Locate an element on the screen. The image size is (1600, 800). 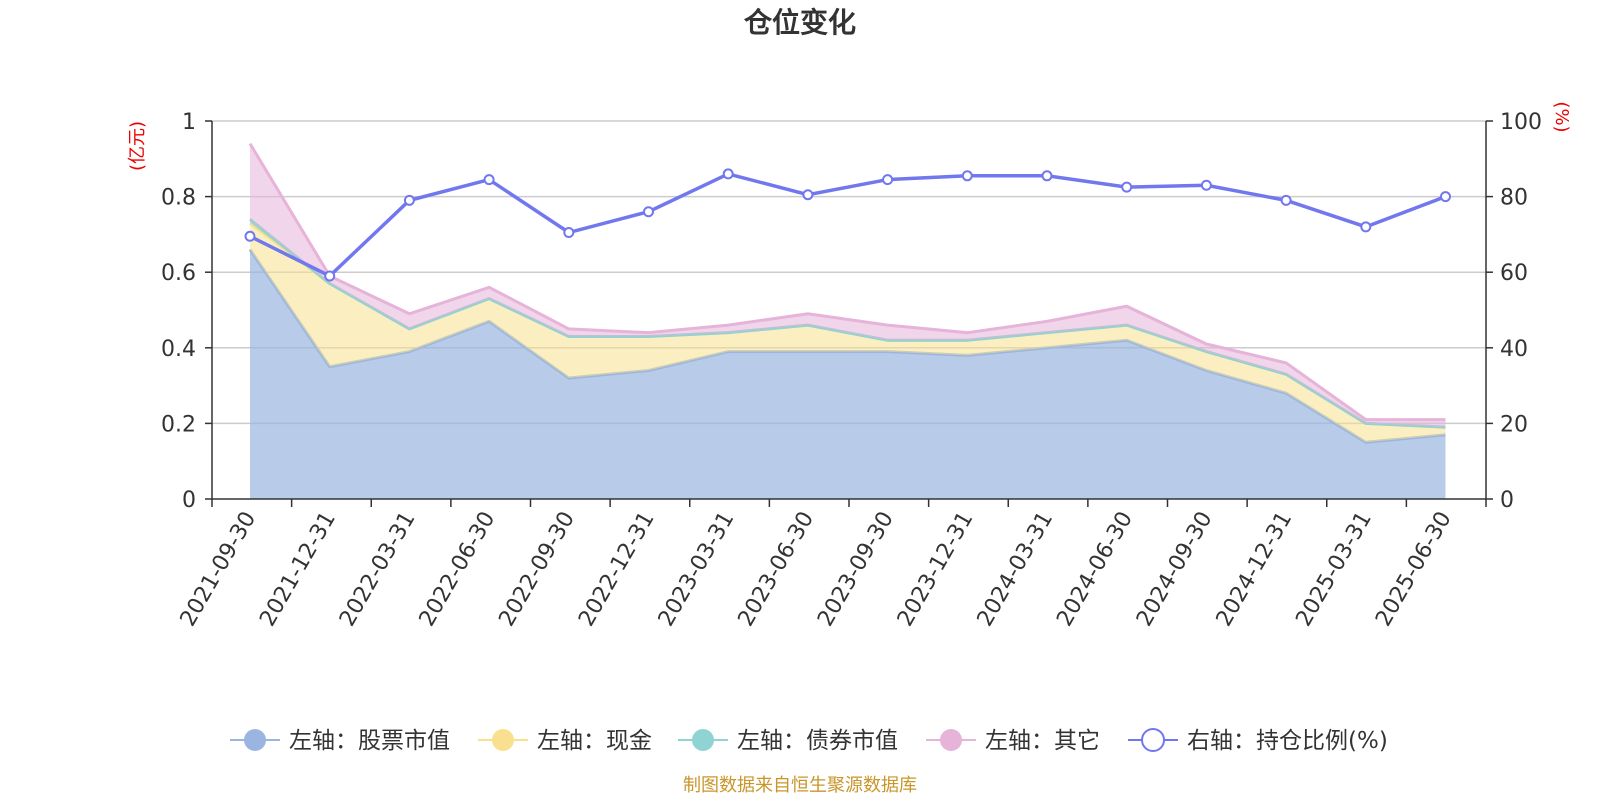
legend-item: 左轴：债券市值 is located at coordinates (788, 741).